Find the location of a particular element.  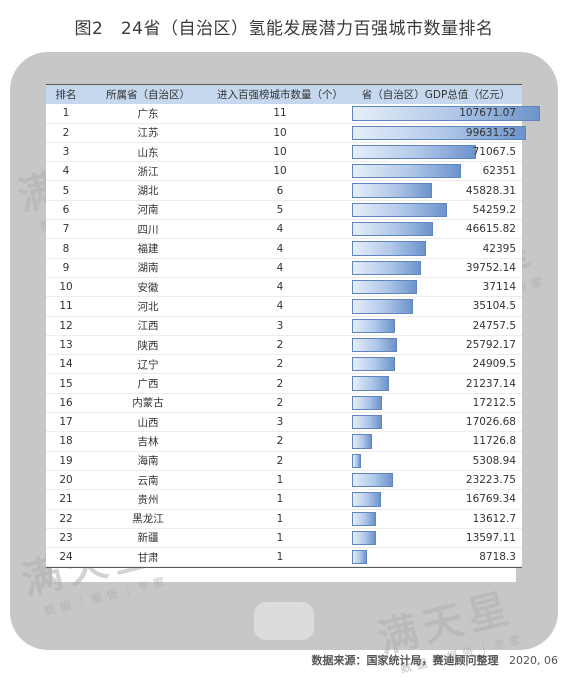

gdp-cell: 23223.75 is located at coordinates (436, 481).